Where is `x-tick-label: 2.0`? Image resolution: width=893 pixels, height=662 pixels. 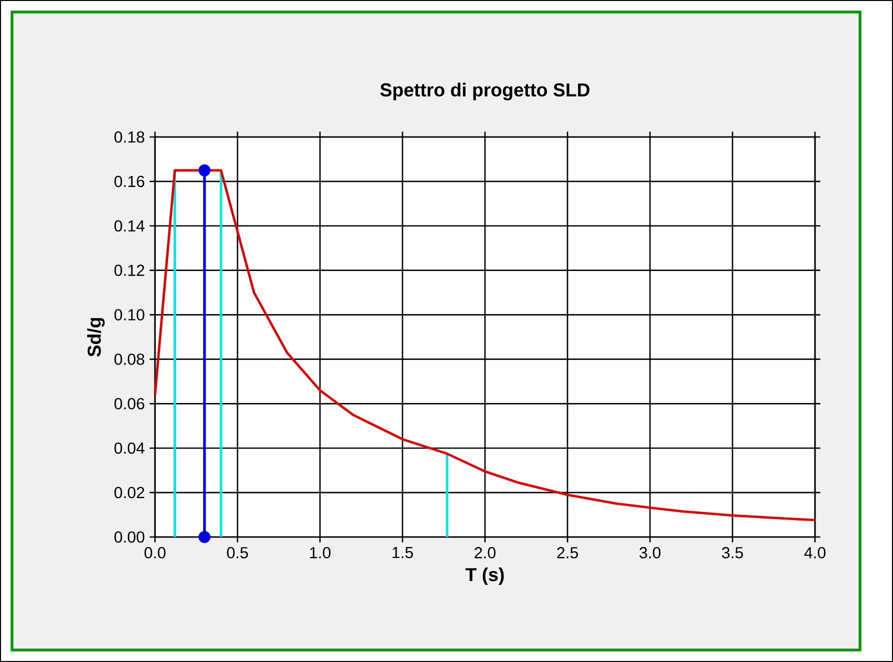
x-tick-label: 2.0 is located at coordinates (485, 552).